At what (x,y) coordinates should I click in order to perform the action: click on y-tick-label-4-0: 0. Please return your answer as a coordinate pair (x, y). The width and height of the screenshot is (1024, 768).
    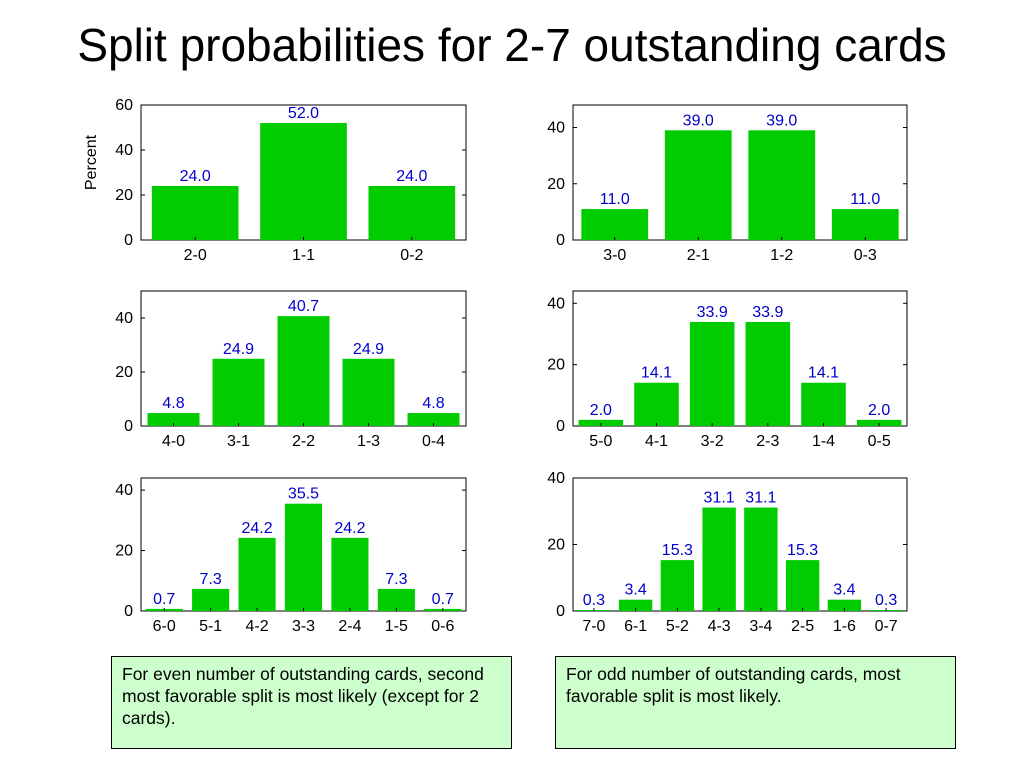
    Looking at the image, I should click on (128, 611).